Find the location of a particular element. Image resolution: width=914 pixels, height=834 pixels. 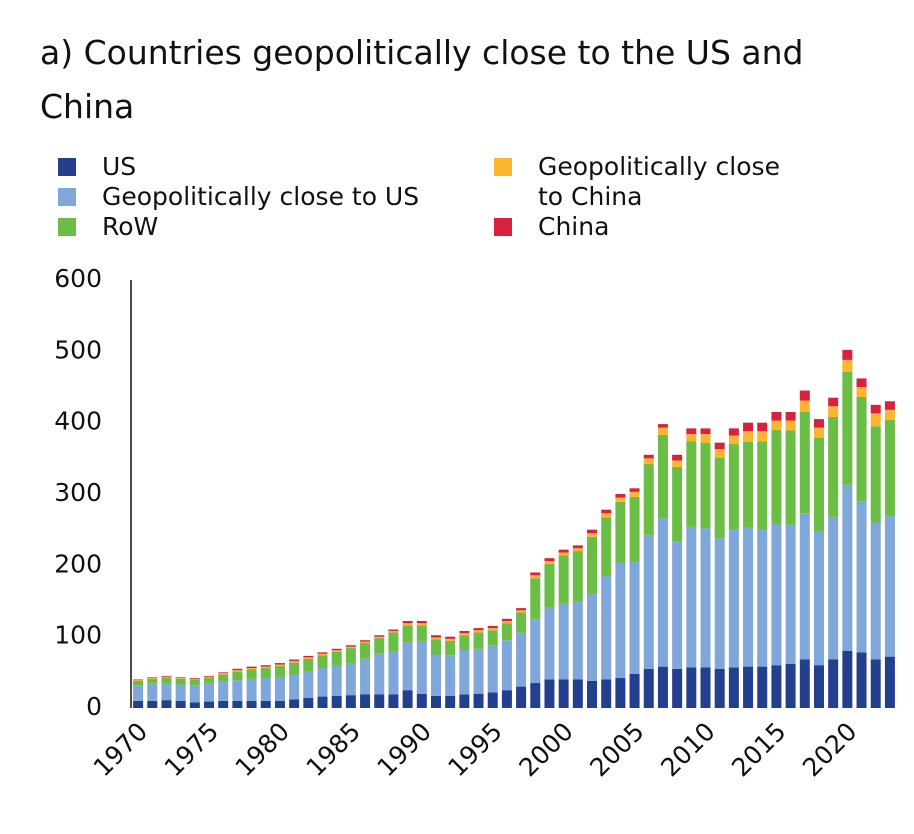

y-tick-label: 500 is located at coordinates (78, 349).